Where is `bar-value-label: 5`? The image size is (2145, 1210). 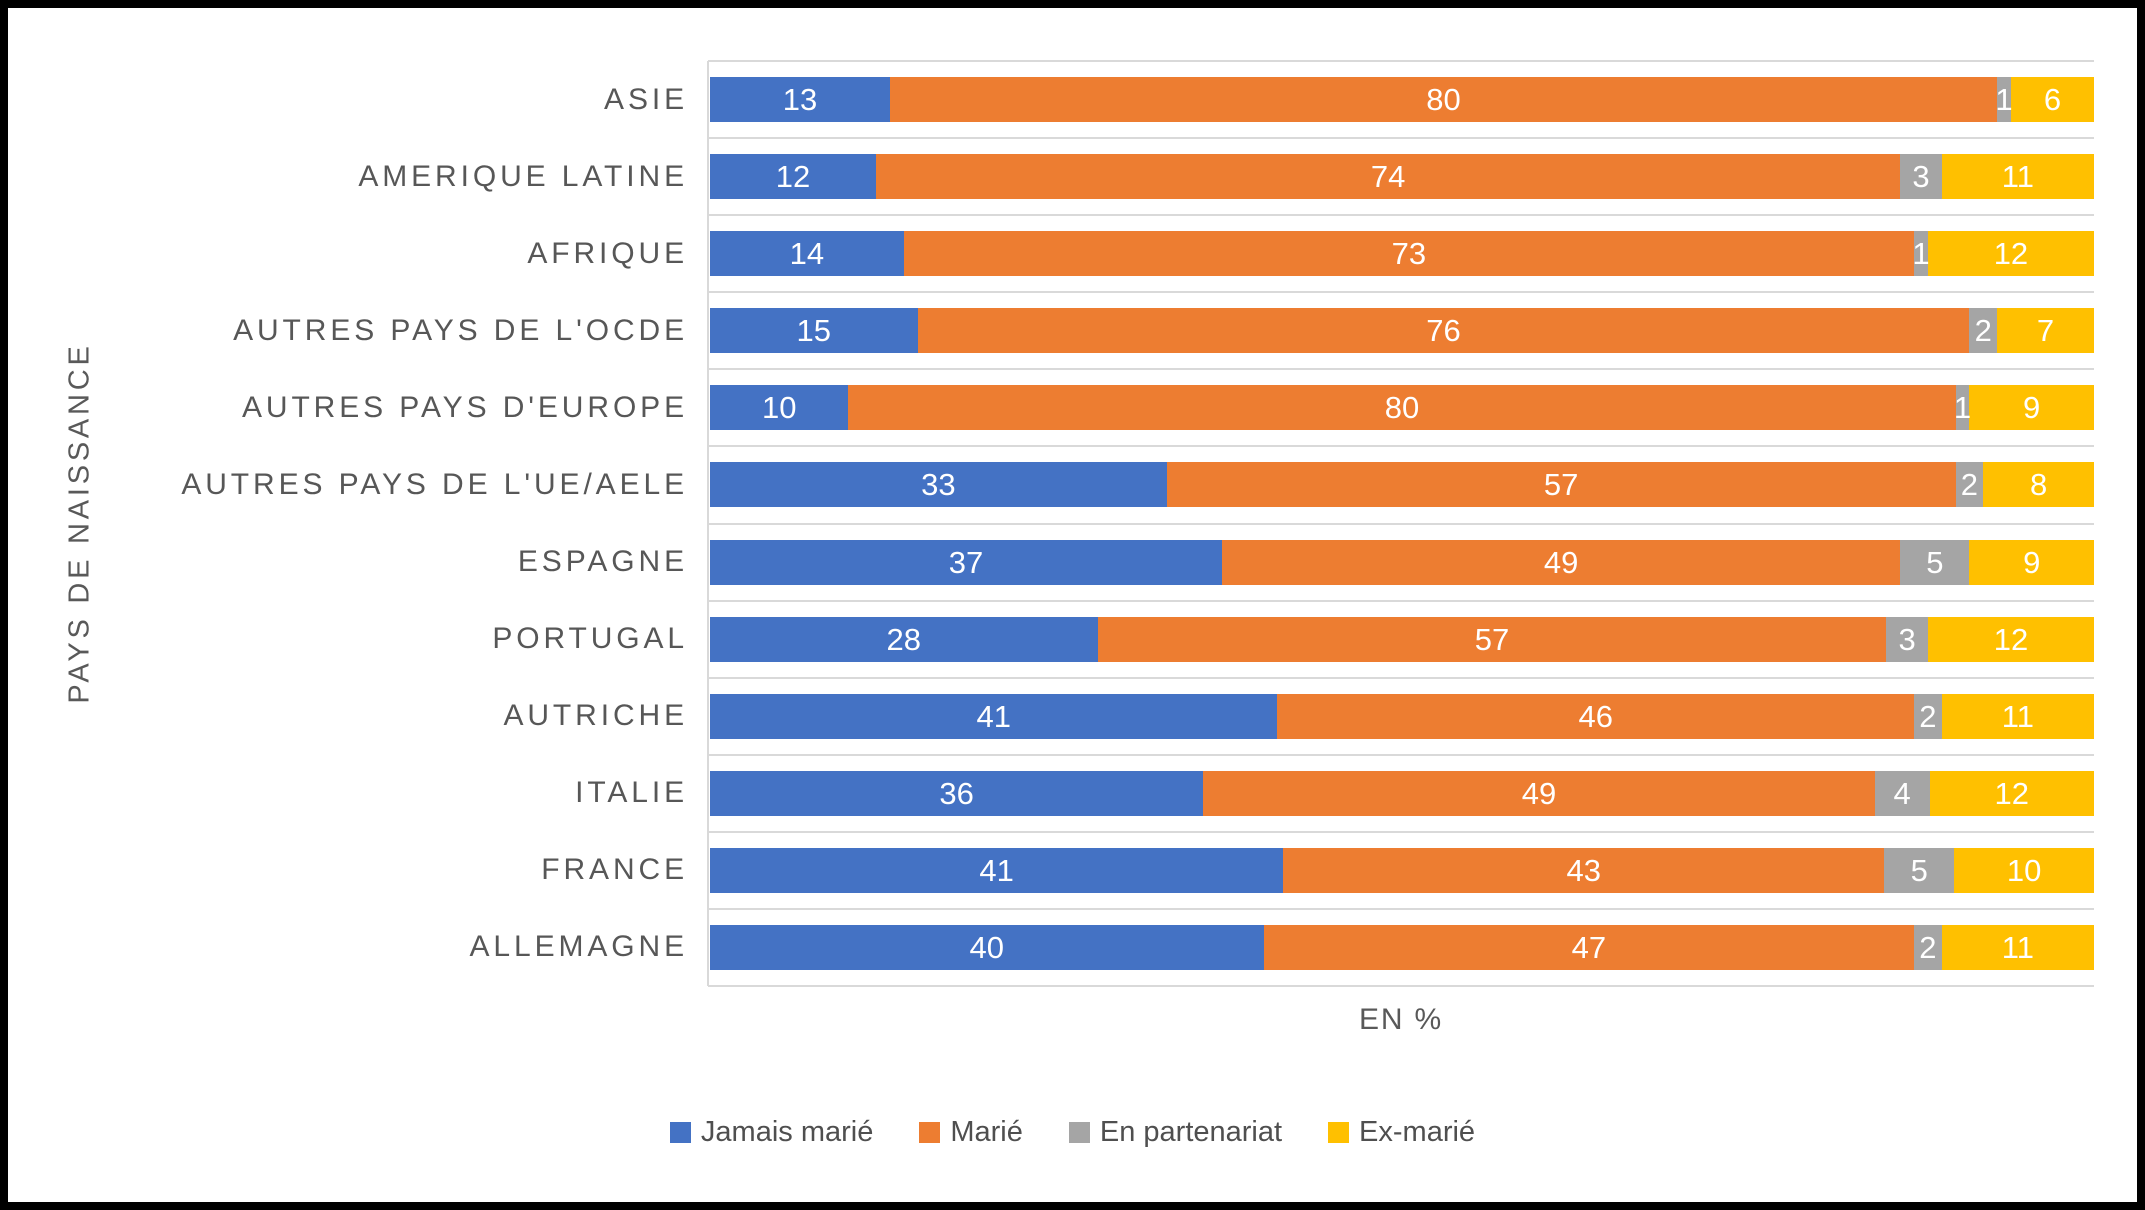
bar-value-label: 5 is located at coordinates (1935, 562).